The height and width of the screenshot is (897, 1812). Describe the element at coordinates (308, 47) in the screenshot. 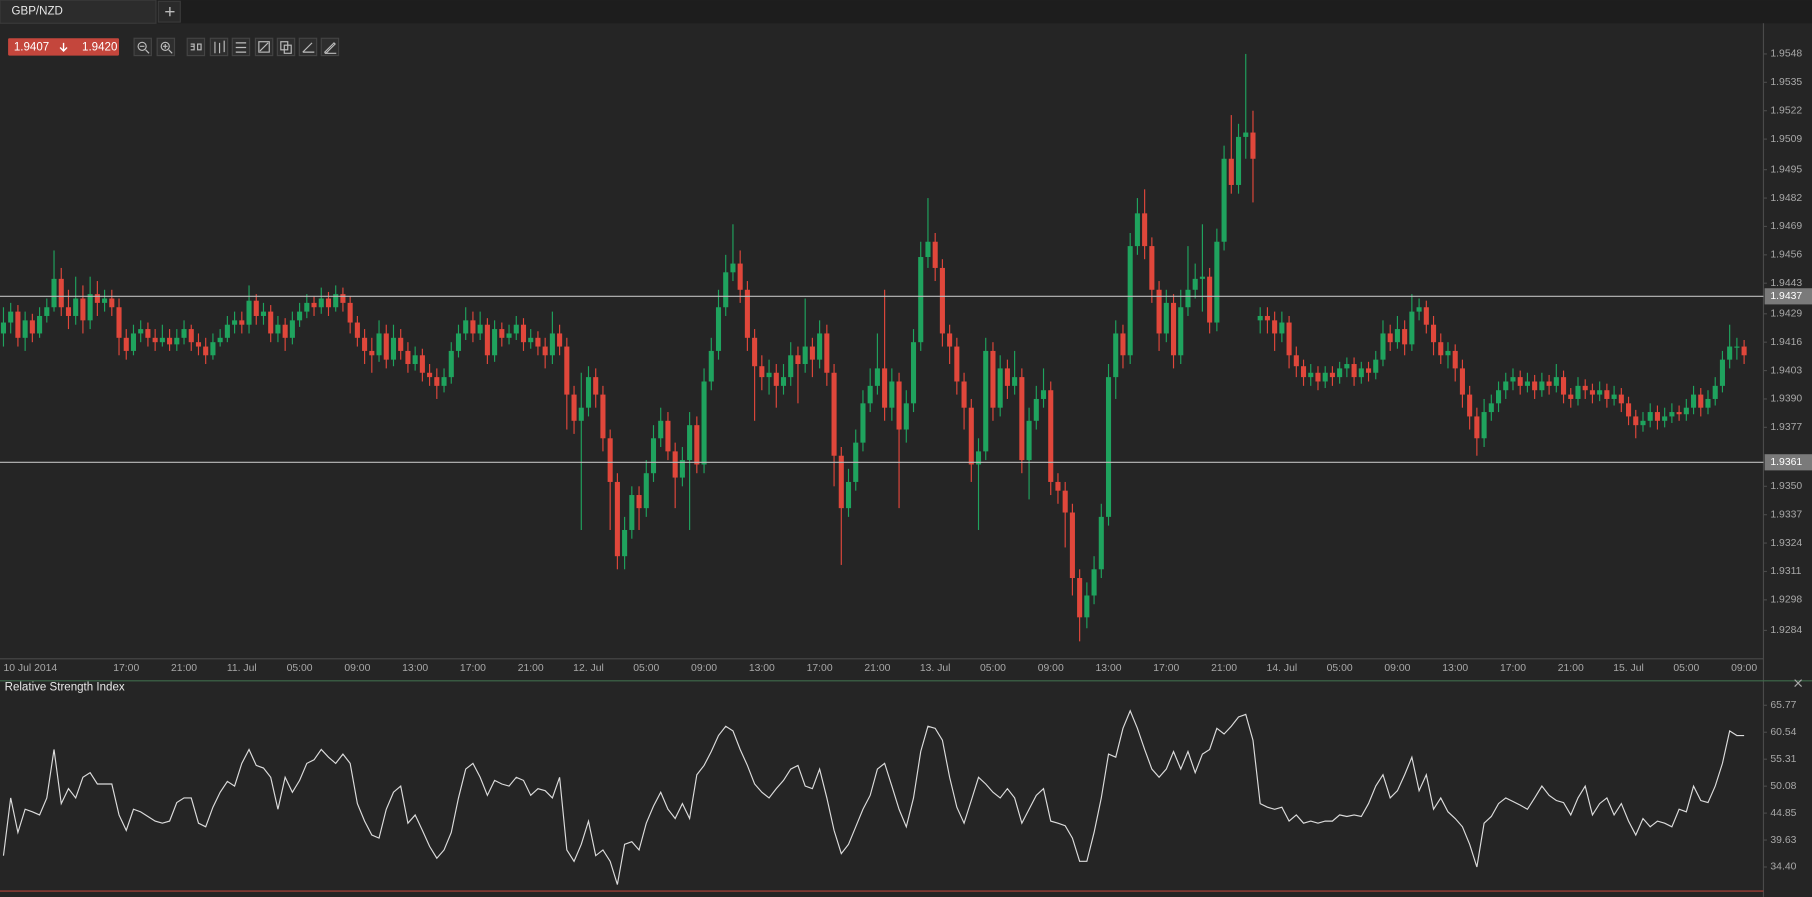

I see `pencil` at that location.